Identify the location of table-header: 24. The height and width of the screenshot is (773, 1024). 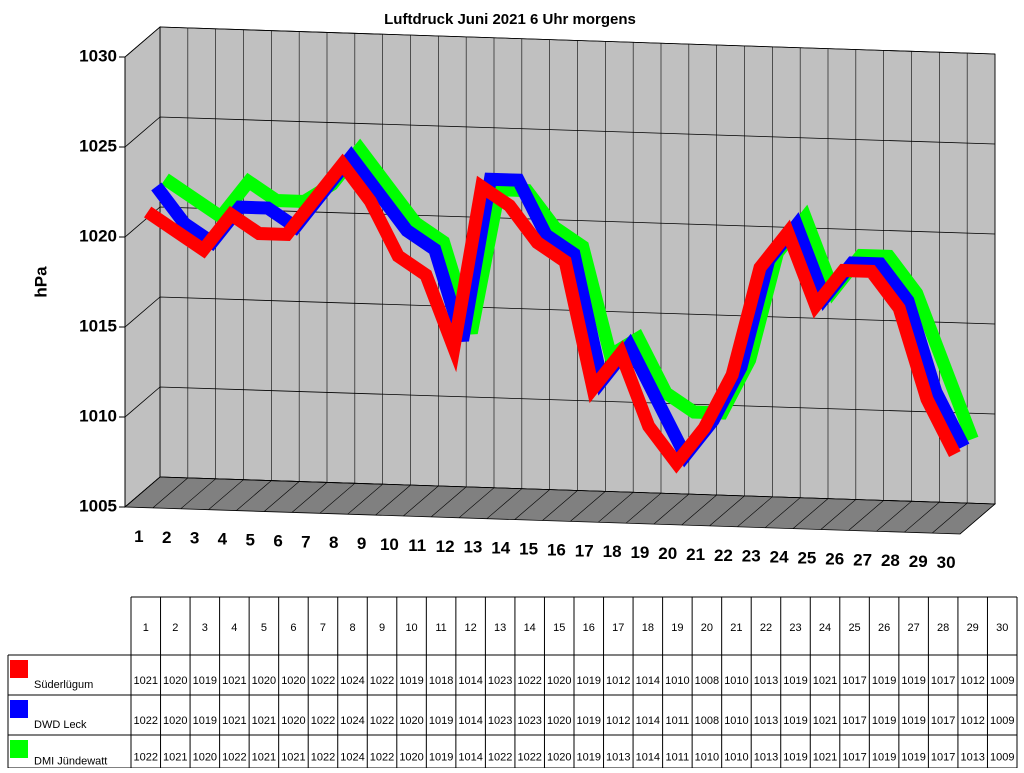
(825, 628).